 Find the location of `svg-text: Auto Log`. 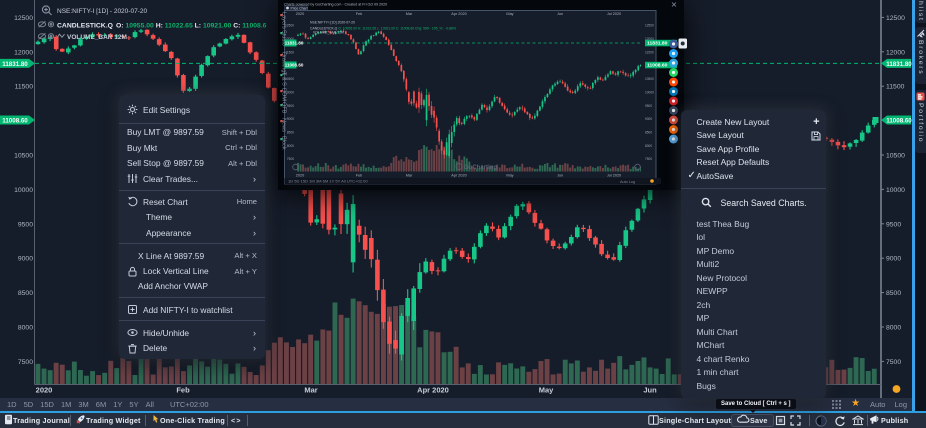

svg-text: Auto Log is located at coordinates (627, 182).